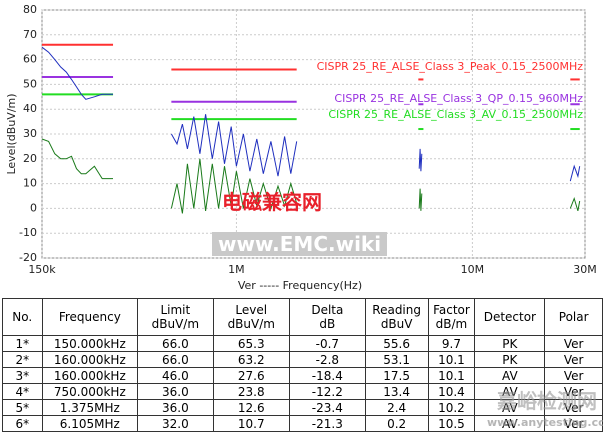 The height and width of the screenshot is (439, 603). I want to click on cell: 65.3, so click(251, 343).